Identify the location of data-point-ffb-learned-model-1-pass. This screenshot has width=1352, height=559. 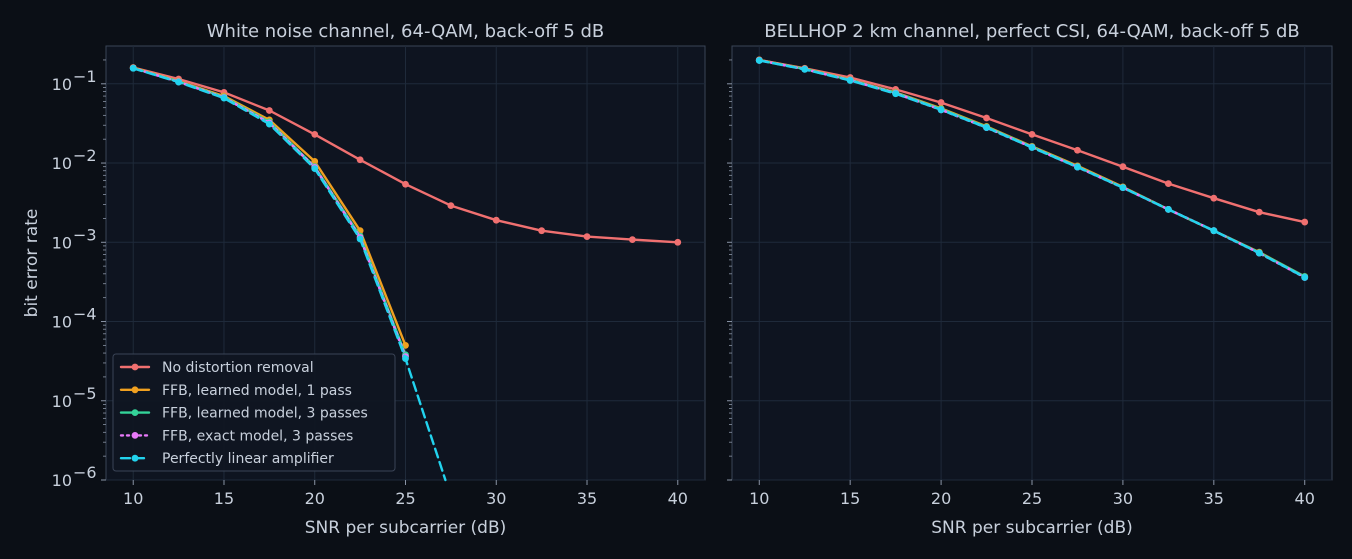
(315, 161).